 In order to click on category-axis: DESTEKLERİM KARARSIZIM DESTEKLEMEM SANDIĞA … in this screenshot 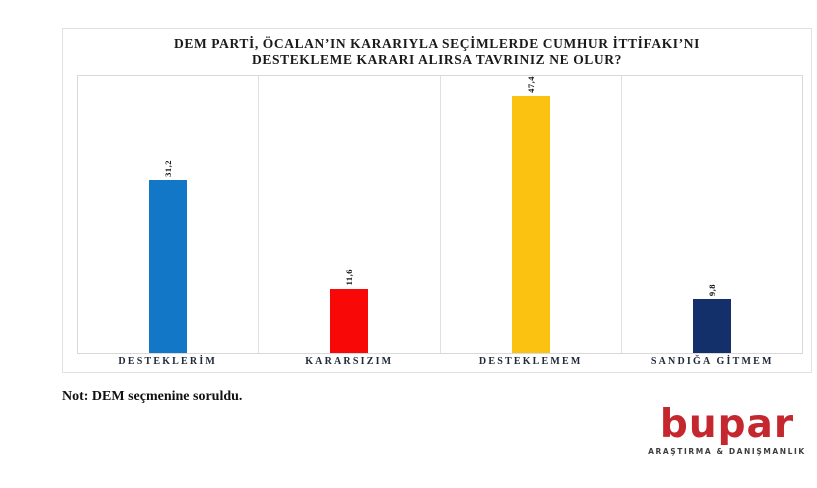, I will do `click(440, 365)`.